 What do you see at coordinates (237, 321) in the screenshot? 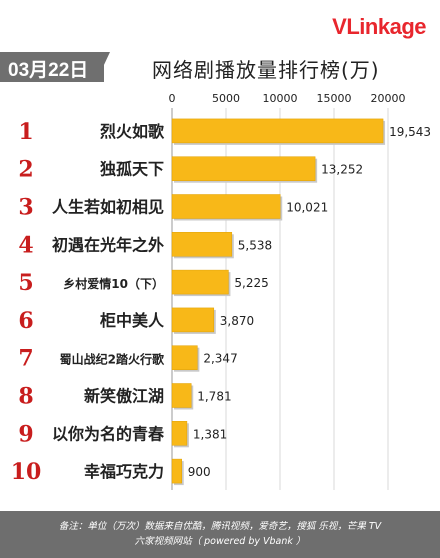
I see `value-label: 3,870` at bounding box center [237, 321].